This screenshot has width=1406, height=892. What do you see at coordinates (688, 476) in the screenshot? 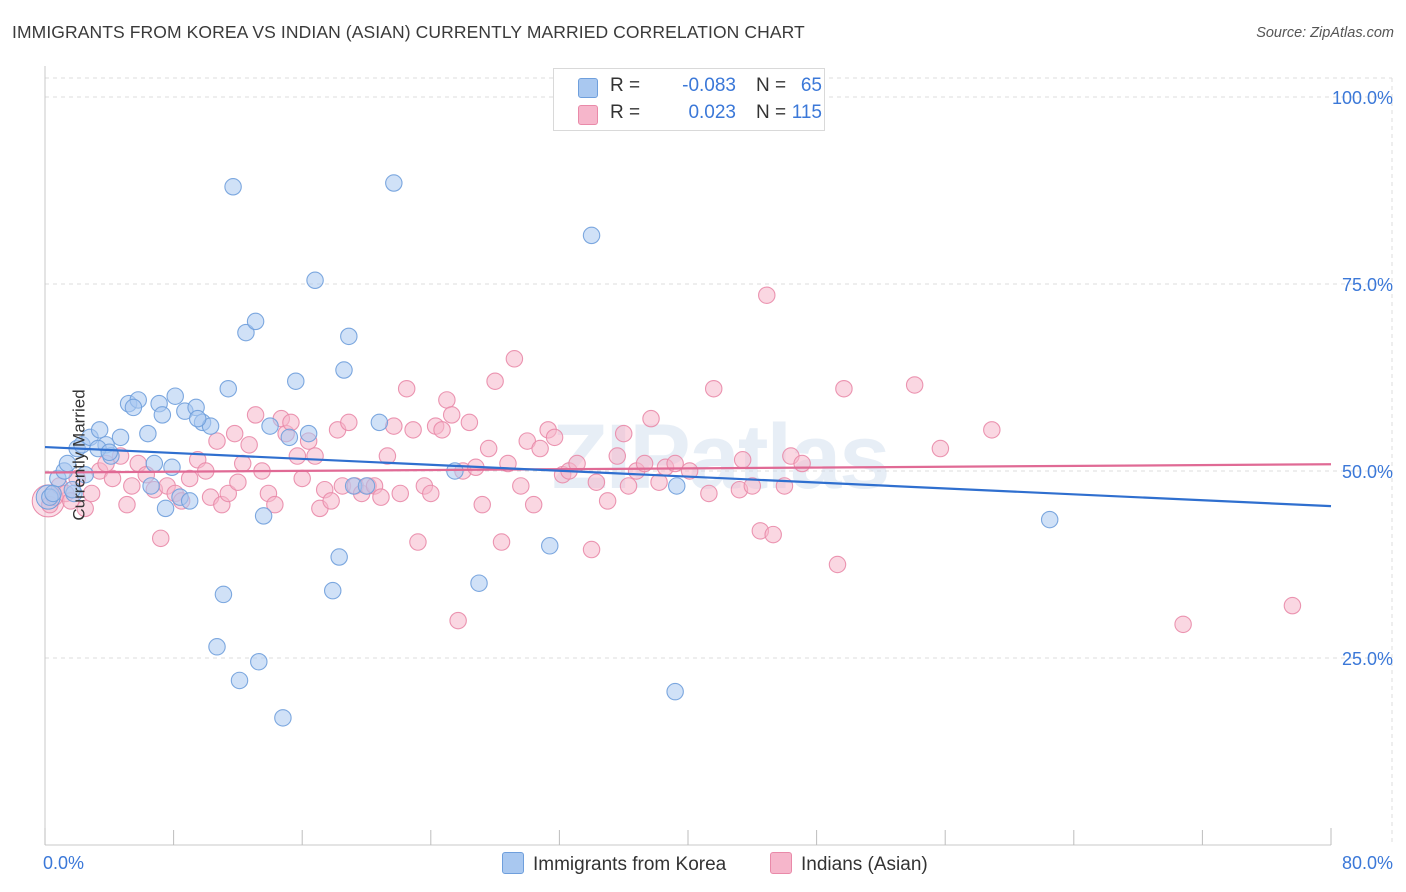
I see `trend-lines` at bounding box center [688, 476].